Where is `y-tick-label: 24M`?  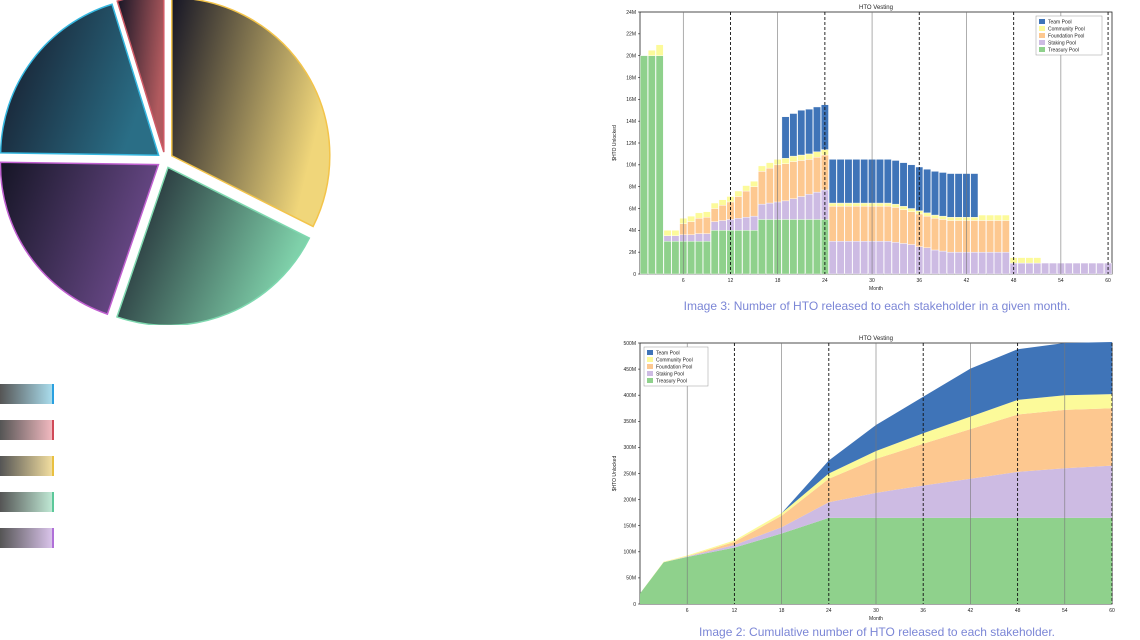 y-tick-label: 24M is located at coordinates (631, 13).